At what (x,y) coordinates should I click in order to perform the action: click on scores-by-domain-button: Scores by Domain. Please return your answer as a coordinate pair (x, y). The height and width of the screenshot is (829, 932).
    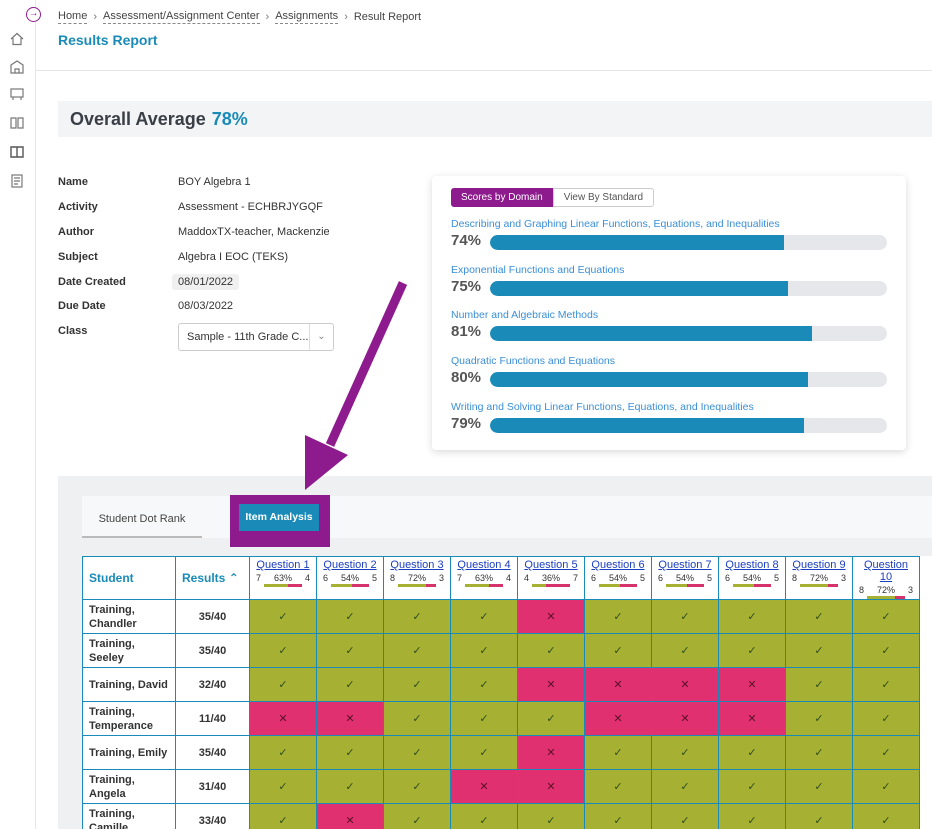
    Looking at the image, I should click on (502, 197).